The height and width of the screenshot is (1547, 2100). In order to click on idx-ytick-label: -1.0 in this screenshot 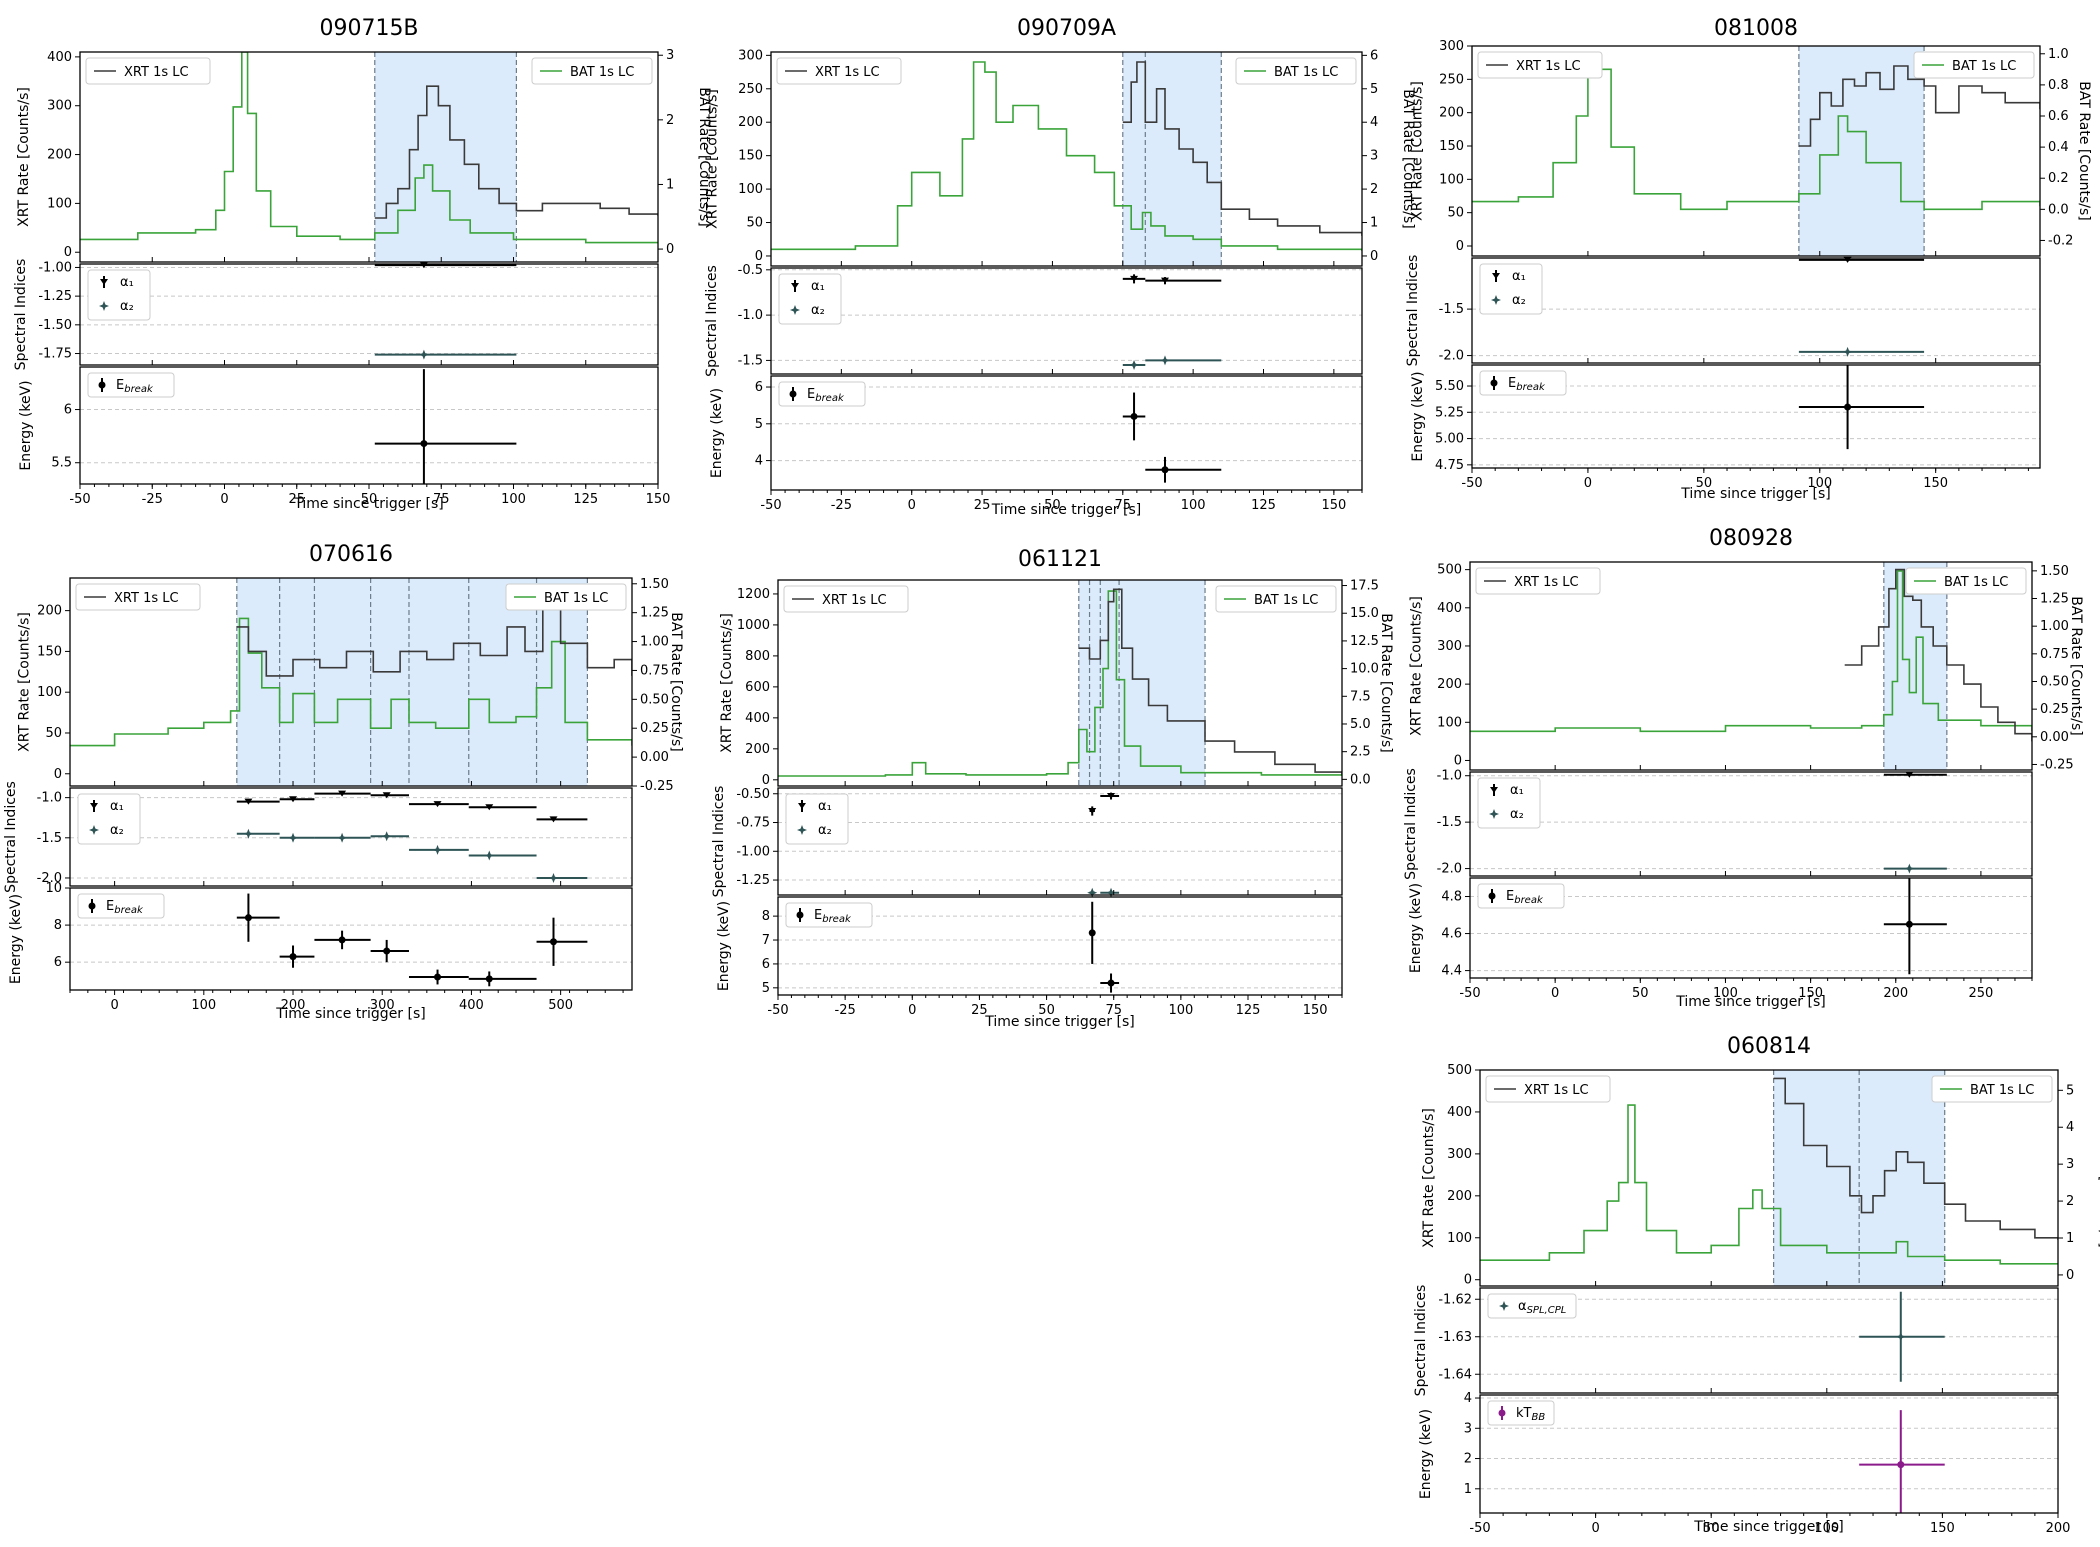, I will do `click(750, 315)`.